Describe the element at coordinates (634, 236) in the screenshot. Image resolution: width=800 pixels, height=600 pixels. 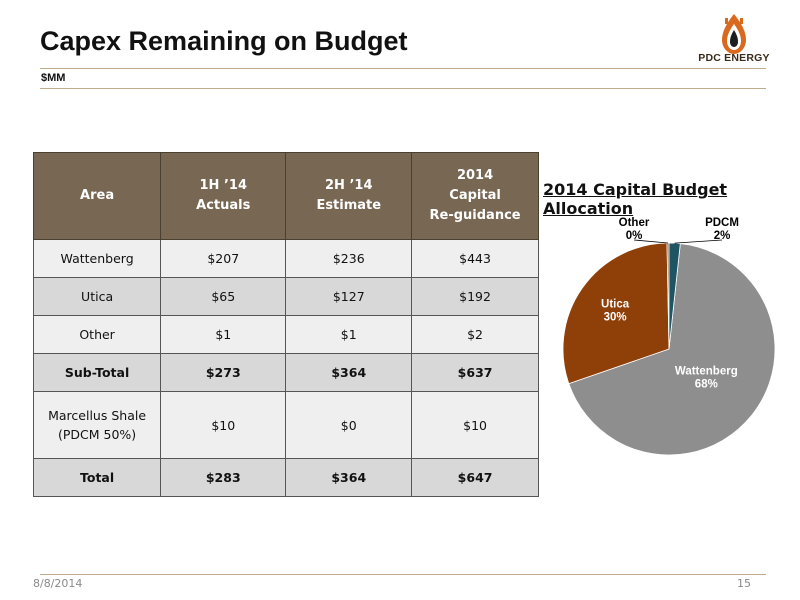
I see `slice-value-other: 0%` at that location.